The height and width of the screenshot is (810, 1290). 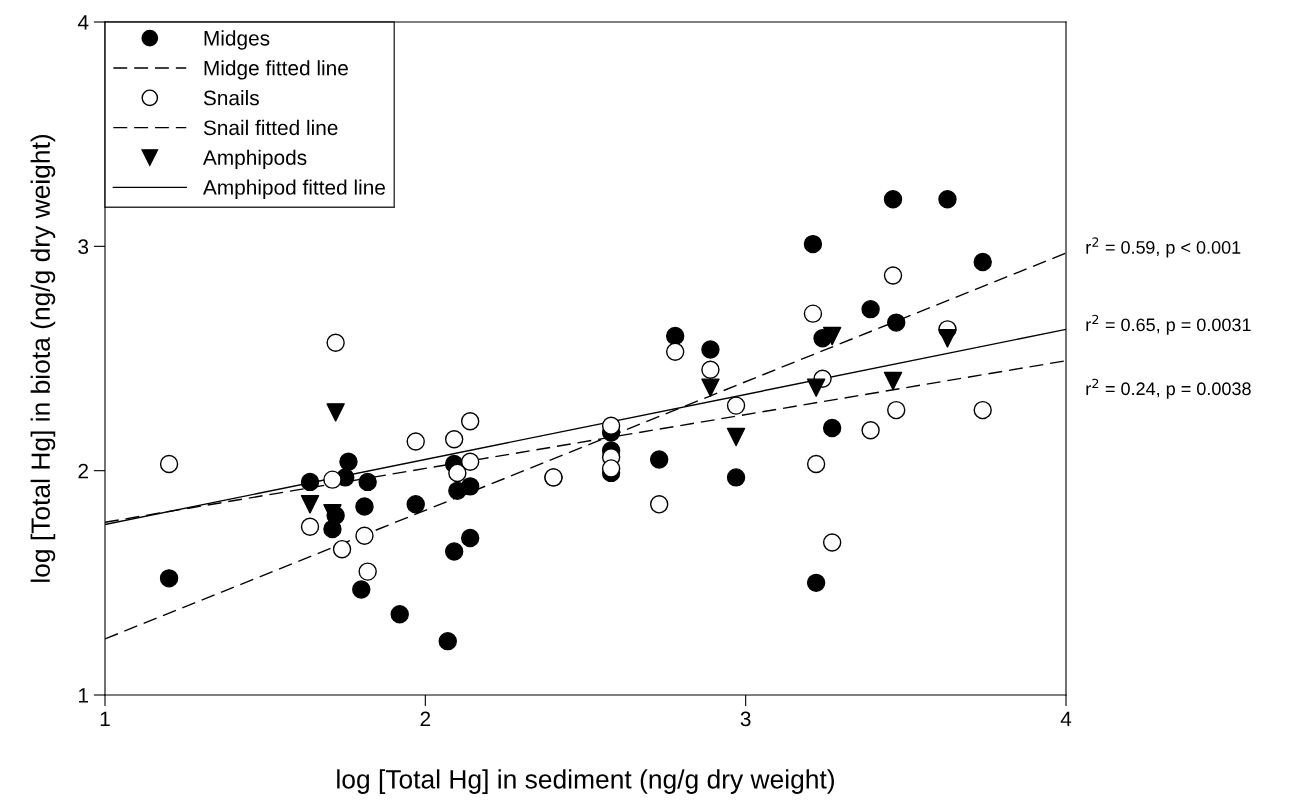 What do you see at coordinates (83, 471) in the screenshot?
I see `y-tick-label: 2` at bounding box center [83, 471].